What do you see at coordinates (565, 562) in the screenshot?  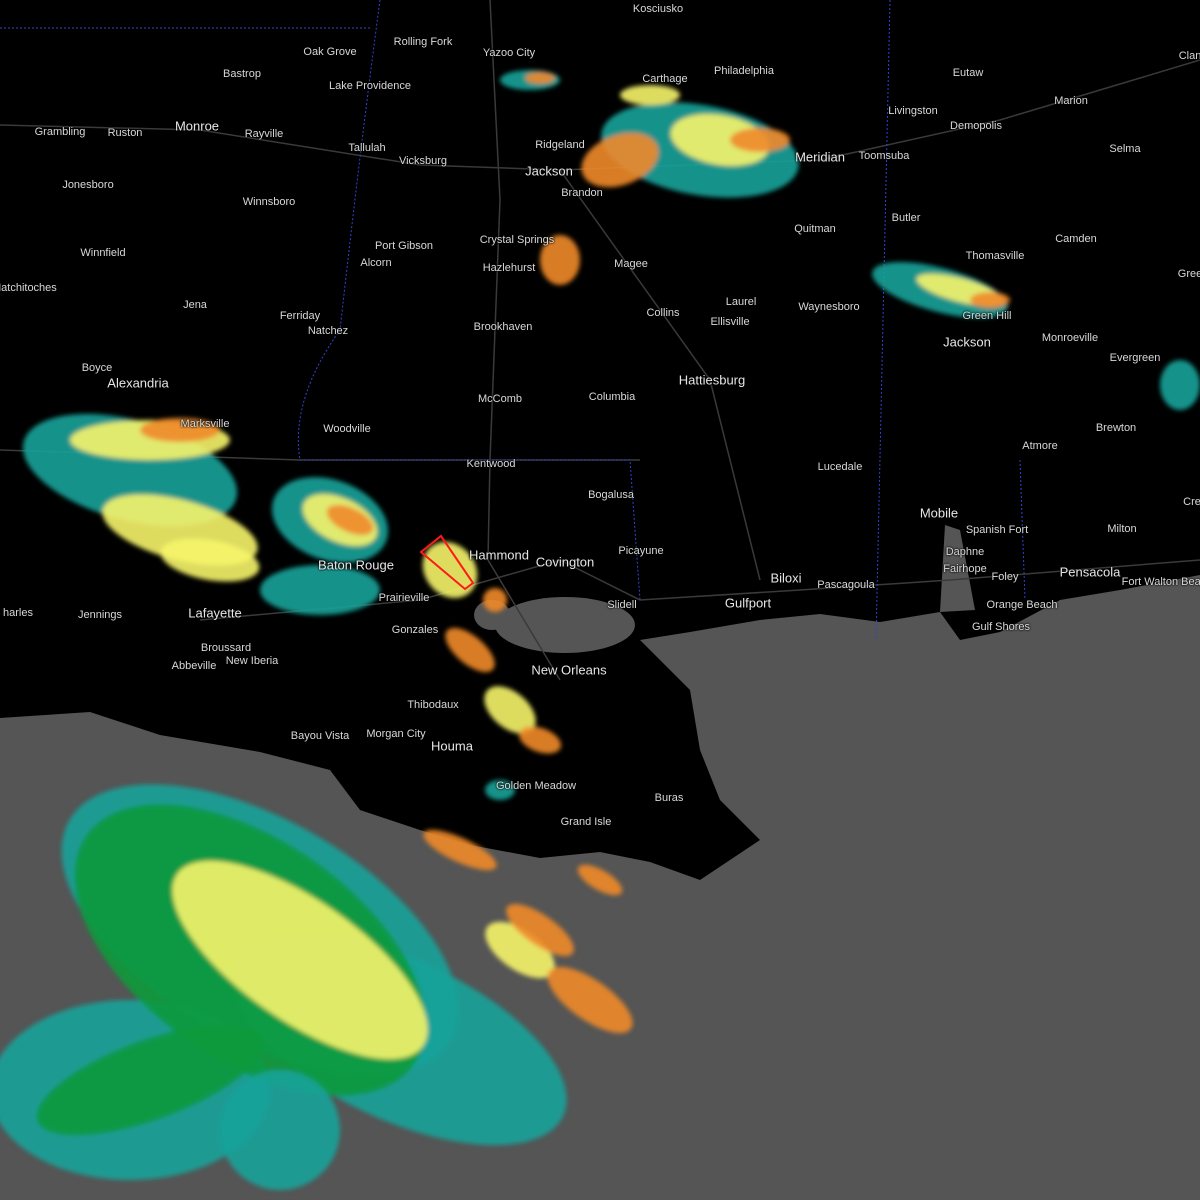 I see `city-label: Covington` at bounding box center [565, 562].